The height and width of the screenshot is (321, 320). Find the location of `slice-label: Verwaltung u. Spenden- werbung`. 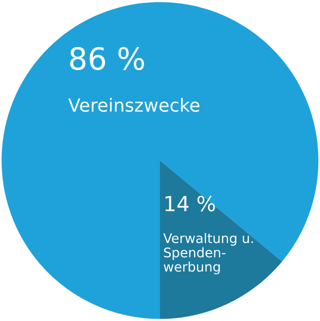

slice-label: Verwaltung u. Spenden- werbung is located at coordinates (208, 253).